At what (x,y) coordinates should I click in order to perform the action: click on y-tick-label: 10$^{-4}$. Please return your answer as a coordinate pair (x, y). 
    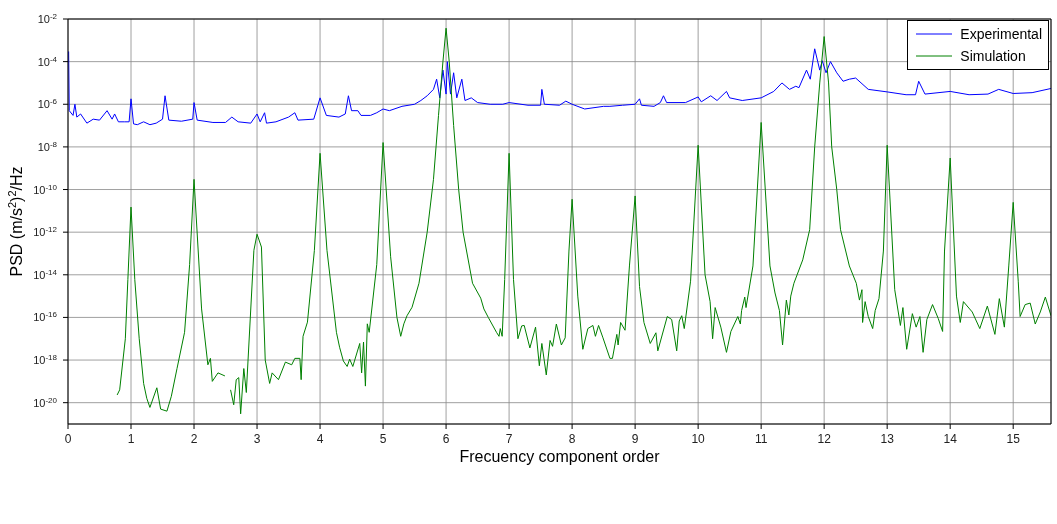
    Looking at the image, I should click on (47, 61).